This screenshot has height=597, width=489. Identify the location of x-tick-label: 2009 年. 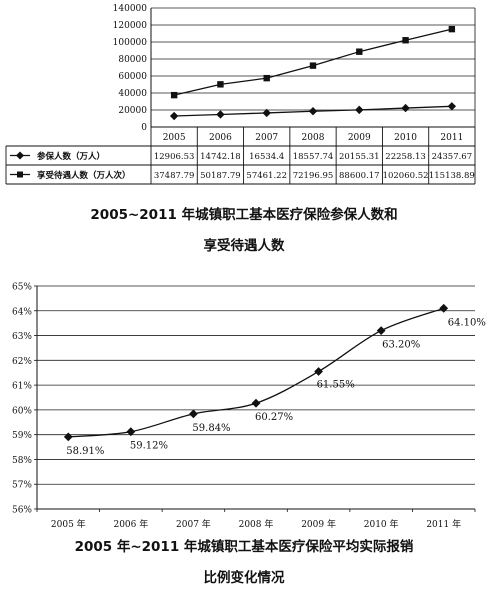
(318, 524).